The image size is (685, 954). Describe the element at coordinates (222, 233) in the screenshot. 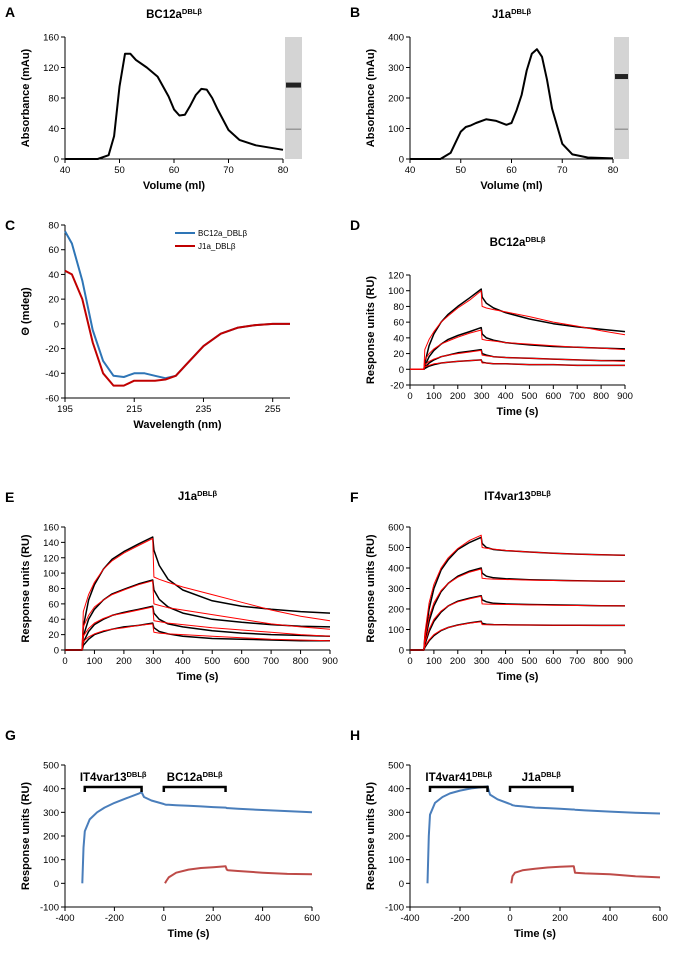

I see `legend-label: BC12a_DBLβ` at that location.